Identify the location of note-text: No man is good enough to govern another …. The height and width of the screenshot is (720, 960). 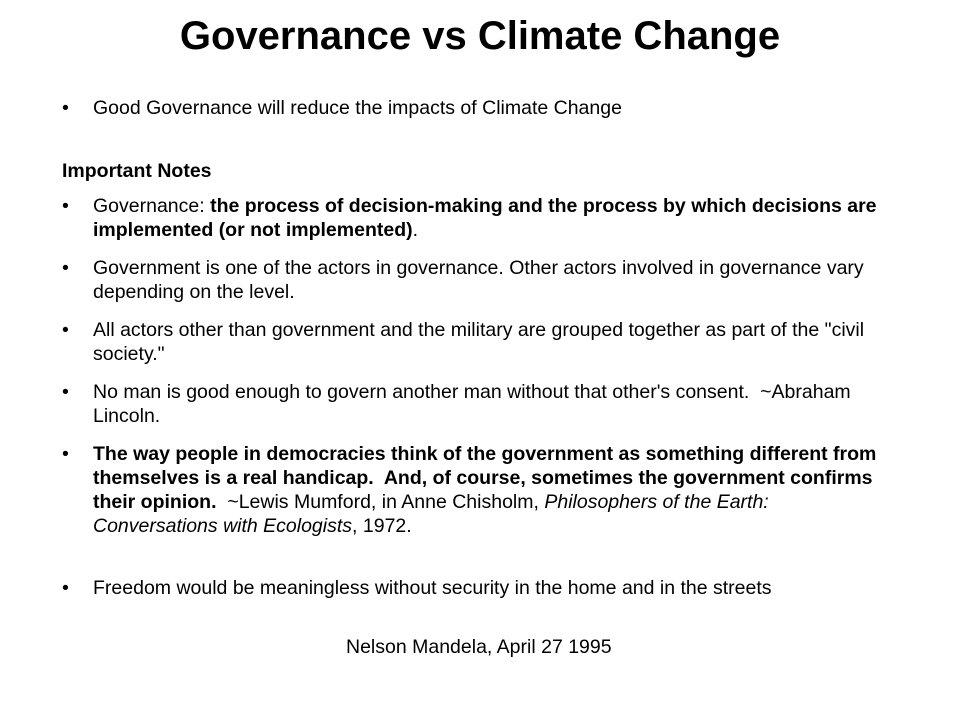
(475, 404).